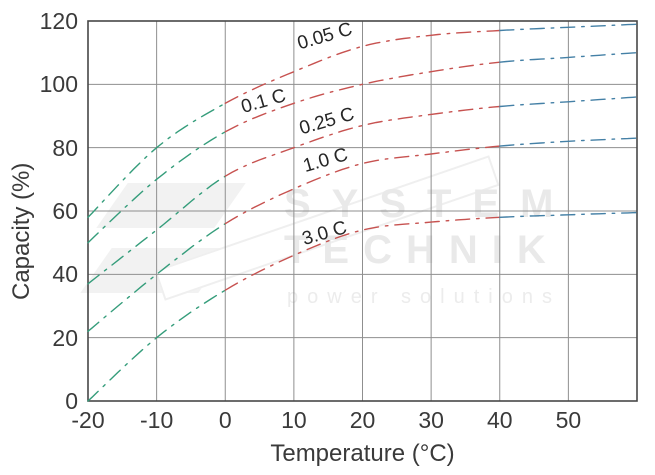 This screenshot has width=655, height=475. What do you see at coordinates (424, 297) in the screenshot?
I see `watermark-text-power-solutions: power solutions` at bounding box center [424, 297].